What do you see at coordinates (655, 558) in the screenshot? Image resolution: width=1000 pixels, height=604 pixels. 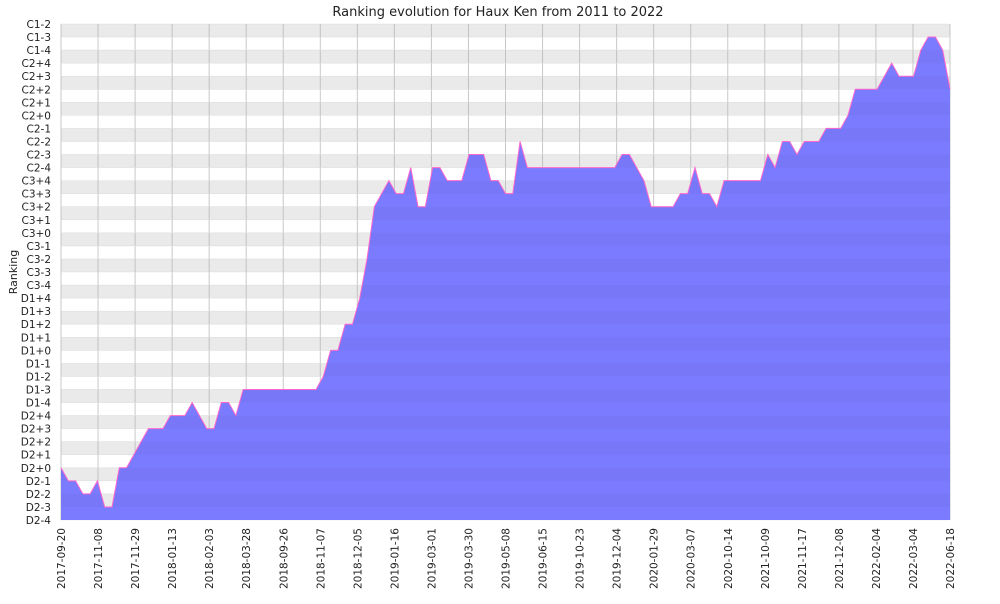 I see `x-tick-label: 2020-01-29` at bounding box center [655, 558].